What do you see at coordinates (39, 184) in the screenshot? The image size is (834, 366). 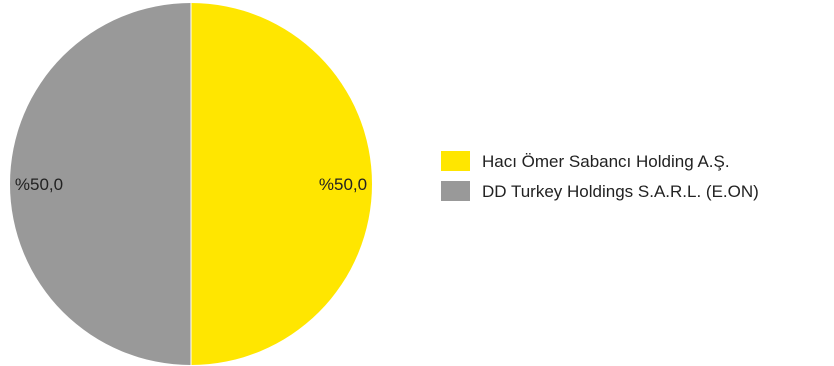 I see `pie-slice-label-1: %50,0` at bounding box center [39, 184].